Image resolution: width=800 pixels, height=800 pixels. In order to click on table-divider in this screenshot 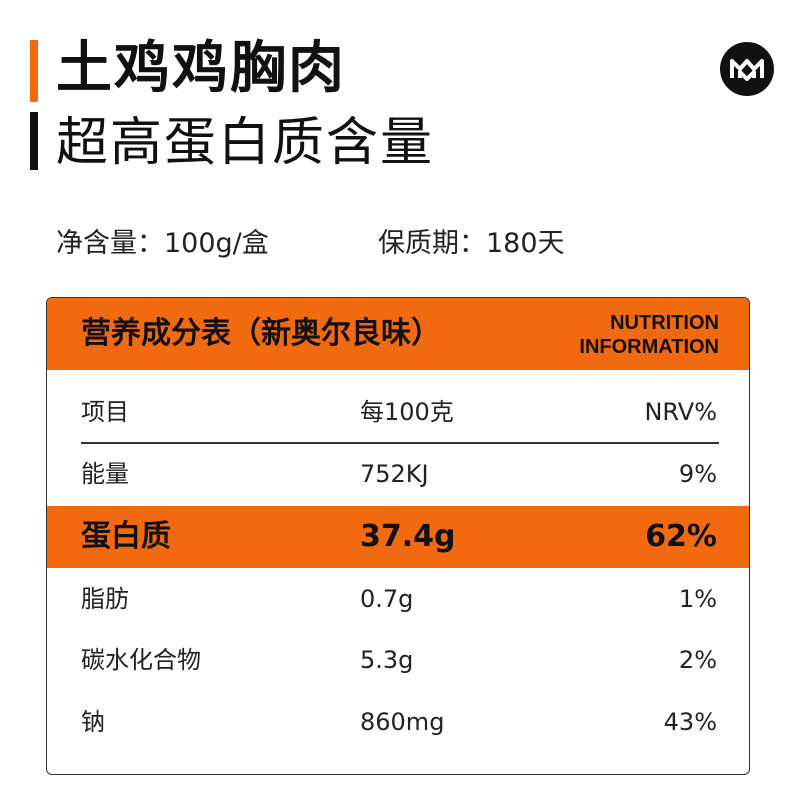, I will do `click(400, 443)`.